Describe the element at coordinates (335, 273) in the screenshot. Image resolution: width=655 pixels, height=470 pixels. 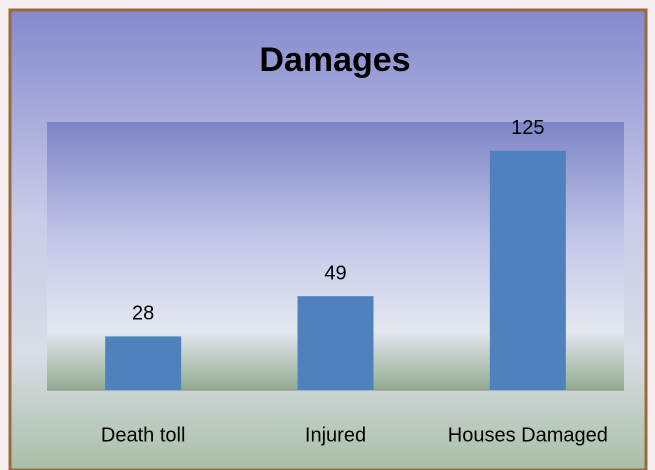
I see `data-label: 49` at that location.